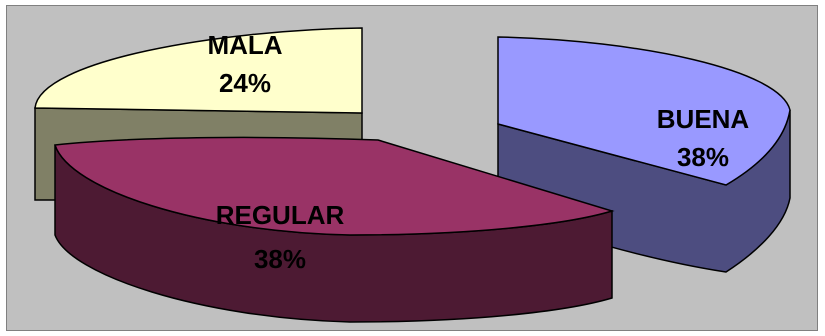 The height and width of the screenshot is (336, 825). Describe the element at coordinates (280, 215) in the screenshot. I see `slice-regular-category-label: REGULAR` at that location.